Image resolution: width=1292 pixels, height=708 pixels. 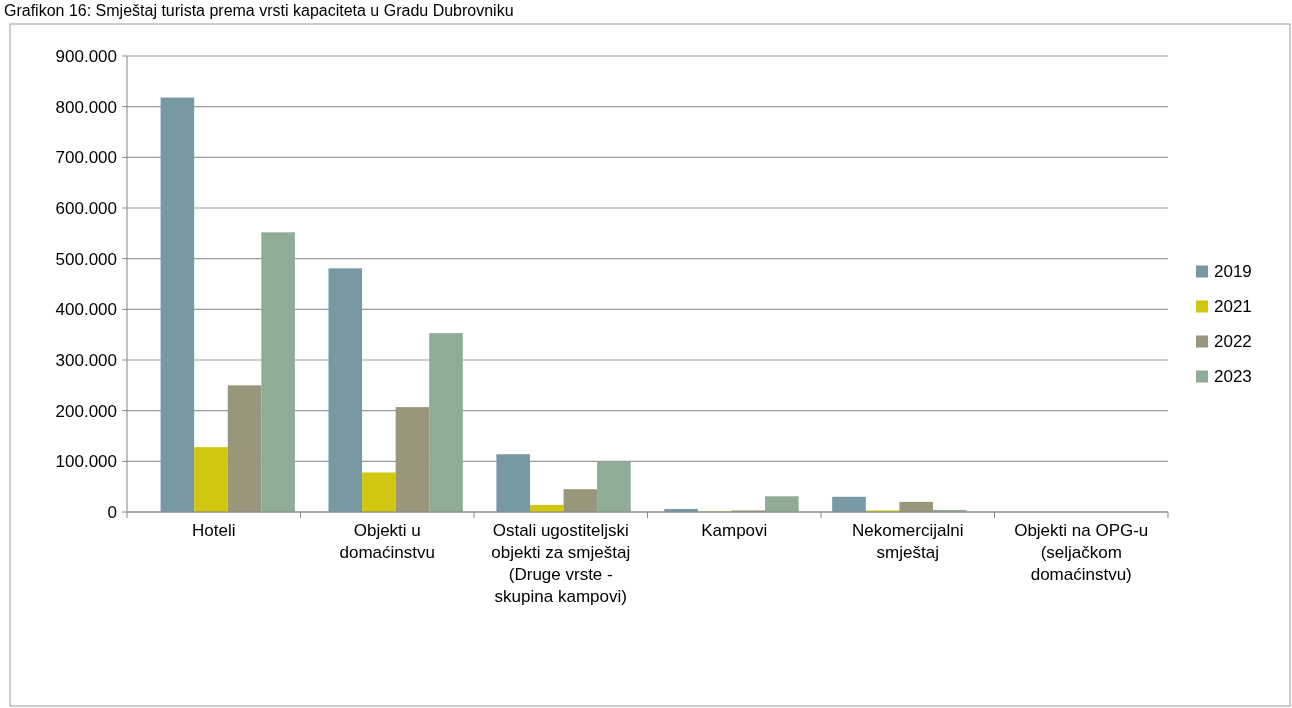 What do you see at coordinates (908, 541) in the screenshot?
I see `x-tick-label: Nekomercijalni smještaj` at bounding box center [908, 541].